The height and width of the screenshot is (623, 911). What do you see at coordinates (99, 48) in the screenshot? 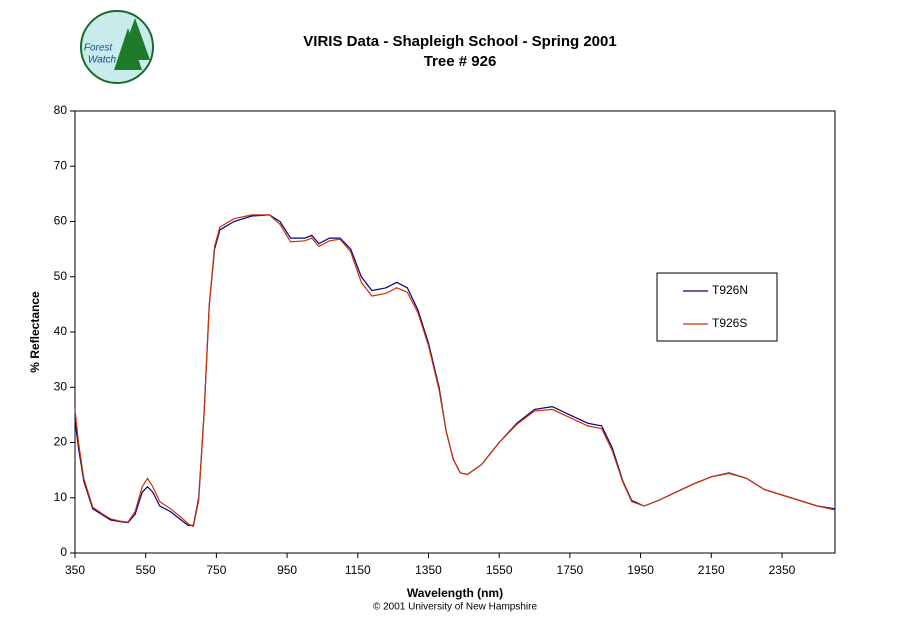
I see `logo-text: Forest` at bounding box center [99, 48].